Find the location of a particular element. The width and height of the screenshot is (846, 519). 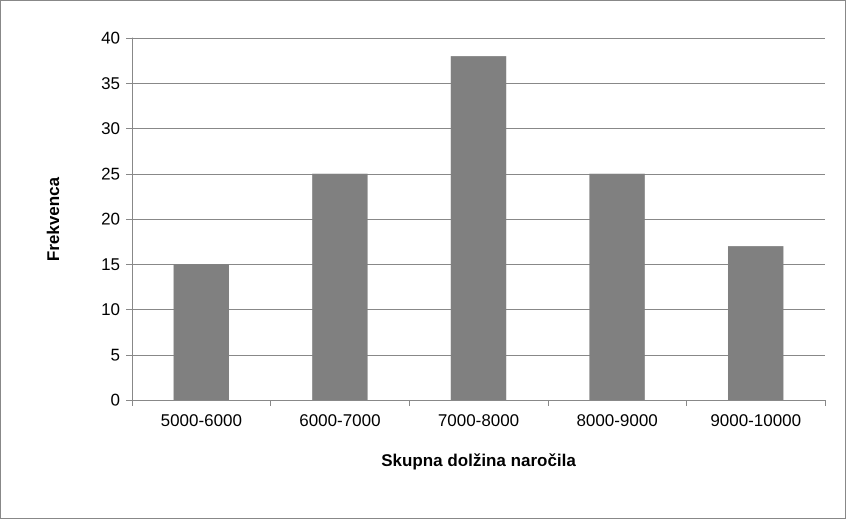

x-tick-label: 5000-6000 is located at coordinates (201, 420).